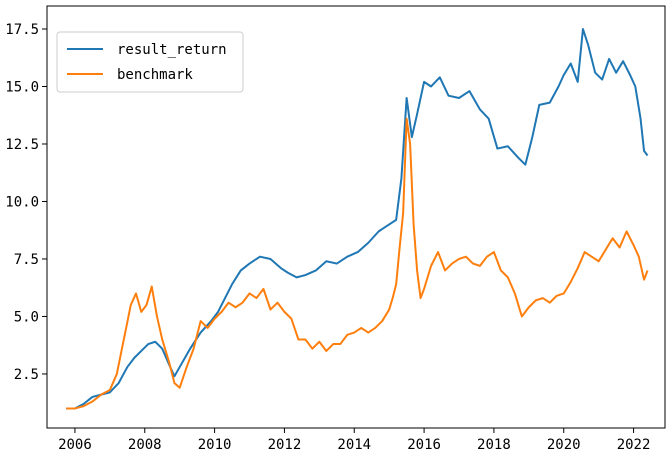 This screenshot has width=672, height=468. Describe the element at coordinates (494, 445) in the screenshot. I see `x-tick-label: 2018` at that location.